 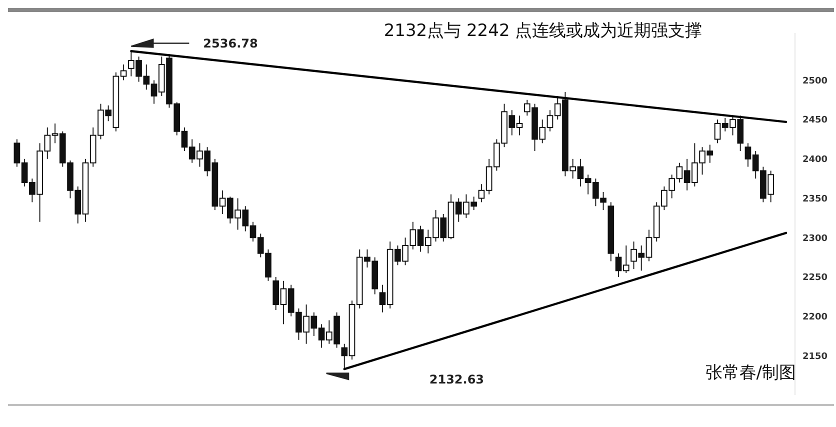 What do you see at coordinates (543, 31) in the screenshot?
I see `chart-title: 2132点与 2242 点连线或成为近期强支撑` at bounding box center [543, 31].